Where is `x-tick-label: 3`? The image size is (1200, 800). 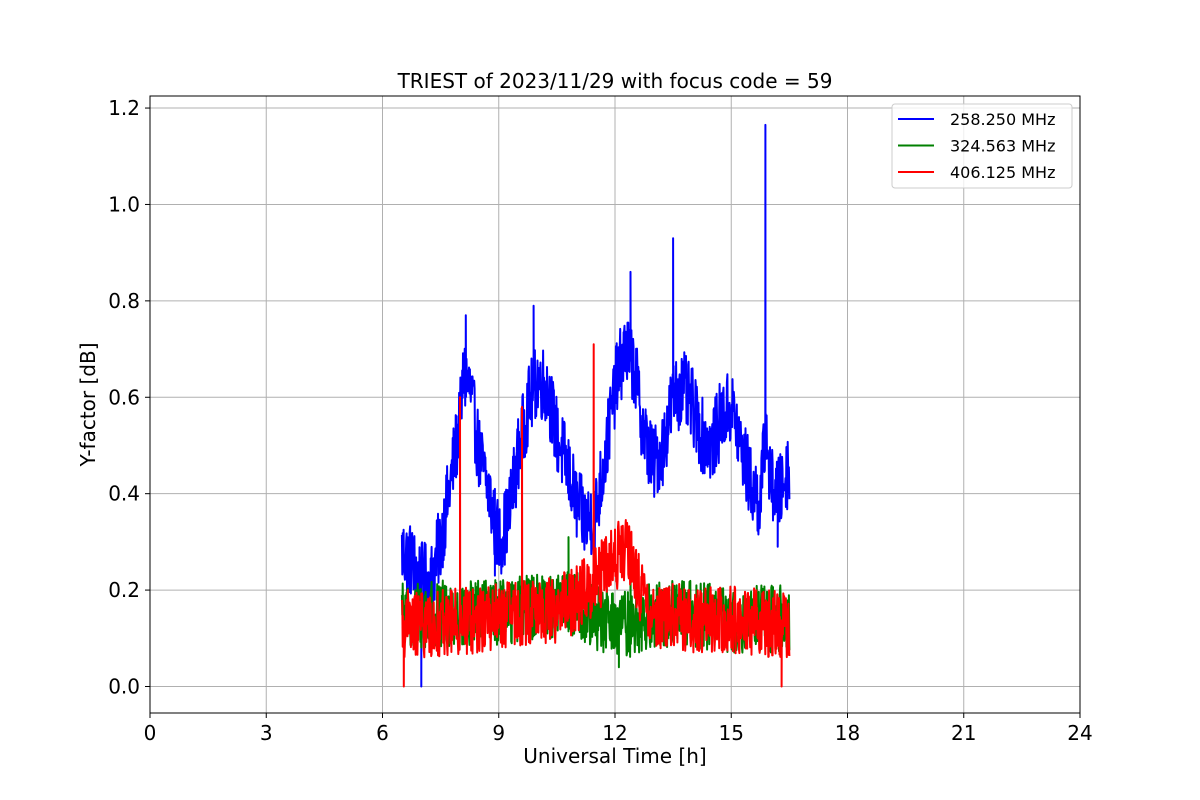
x-tick-label: 3 is located at coordinates (266, 733).